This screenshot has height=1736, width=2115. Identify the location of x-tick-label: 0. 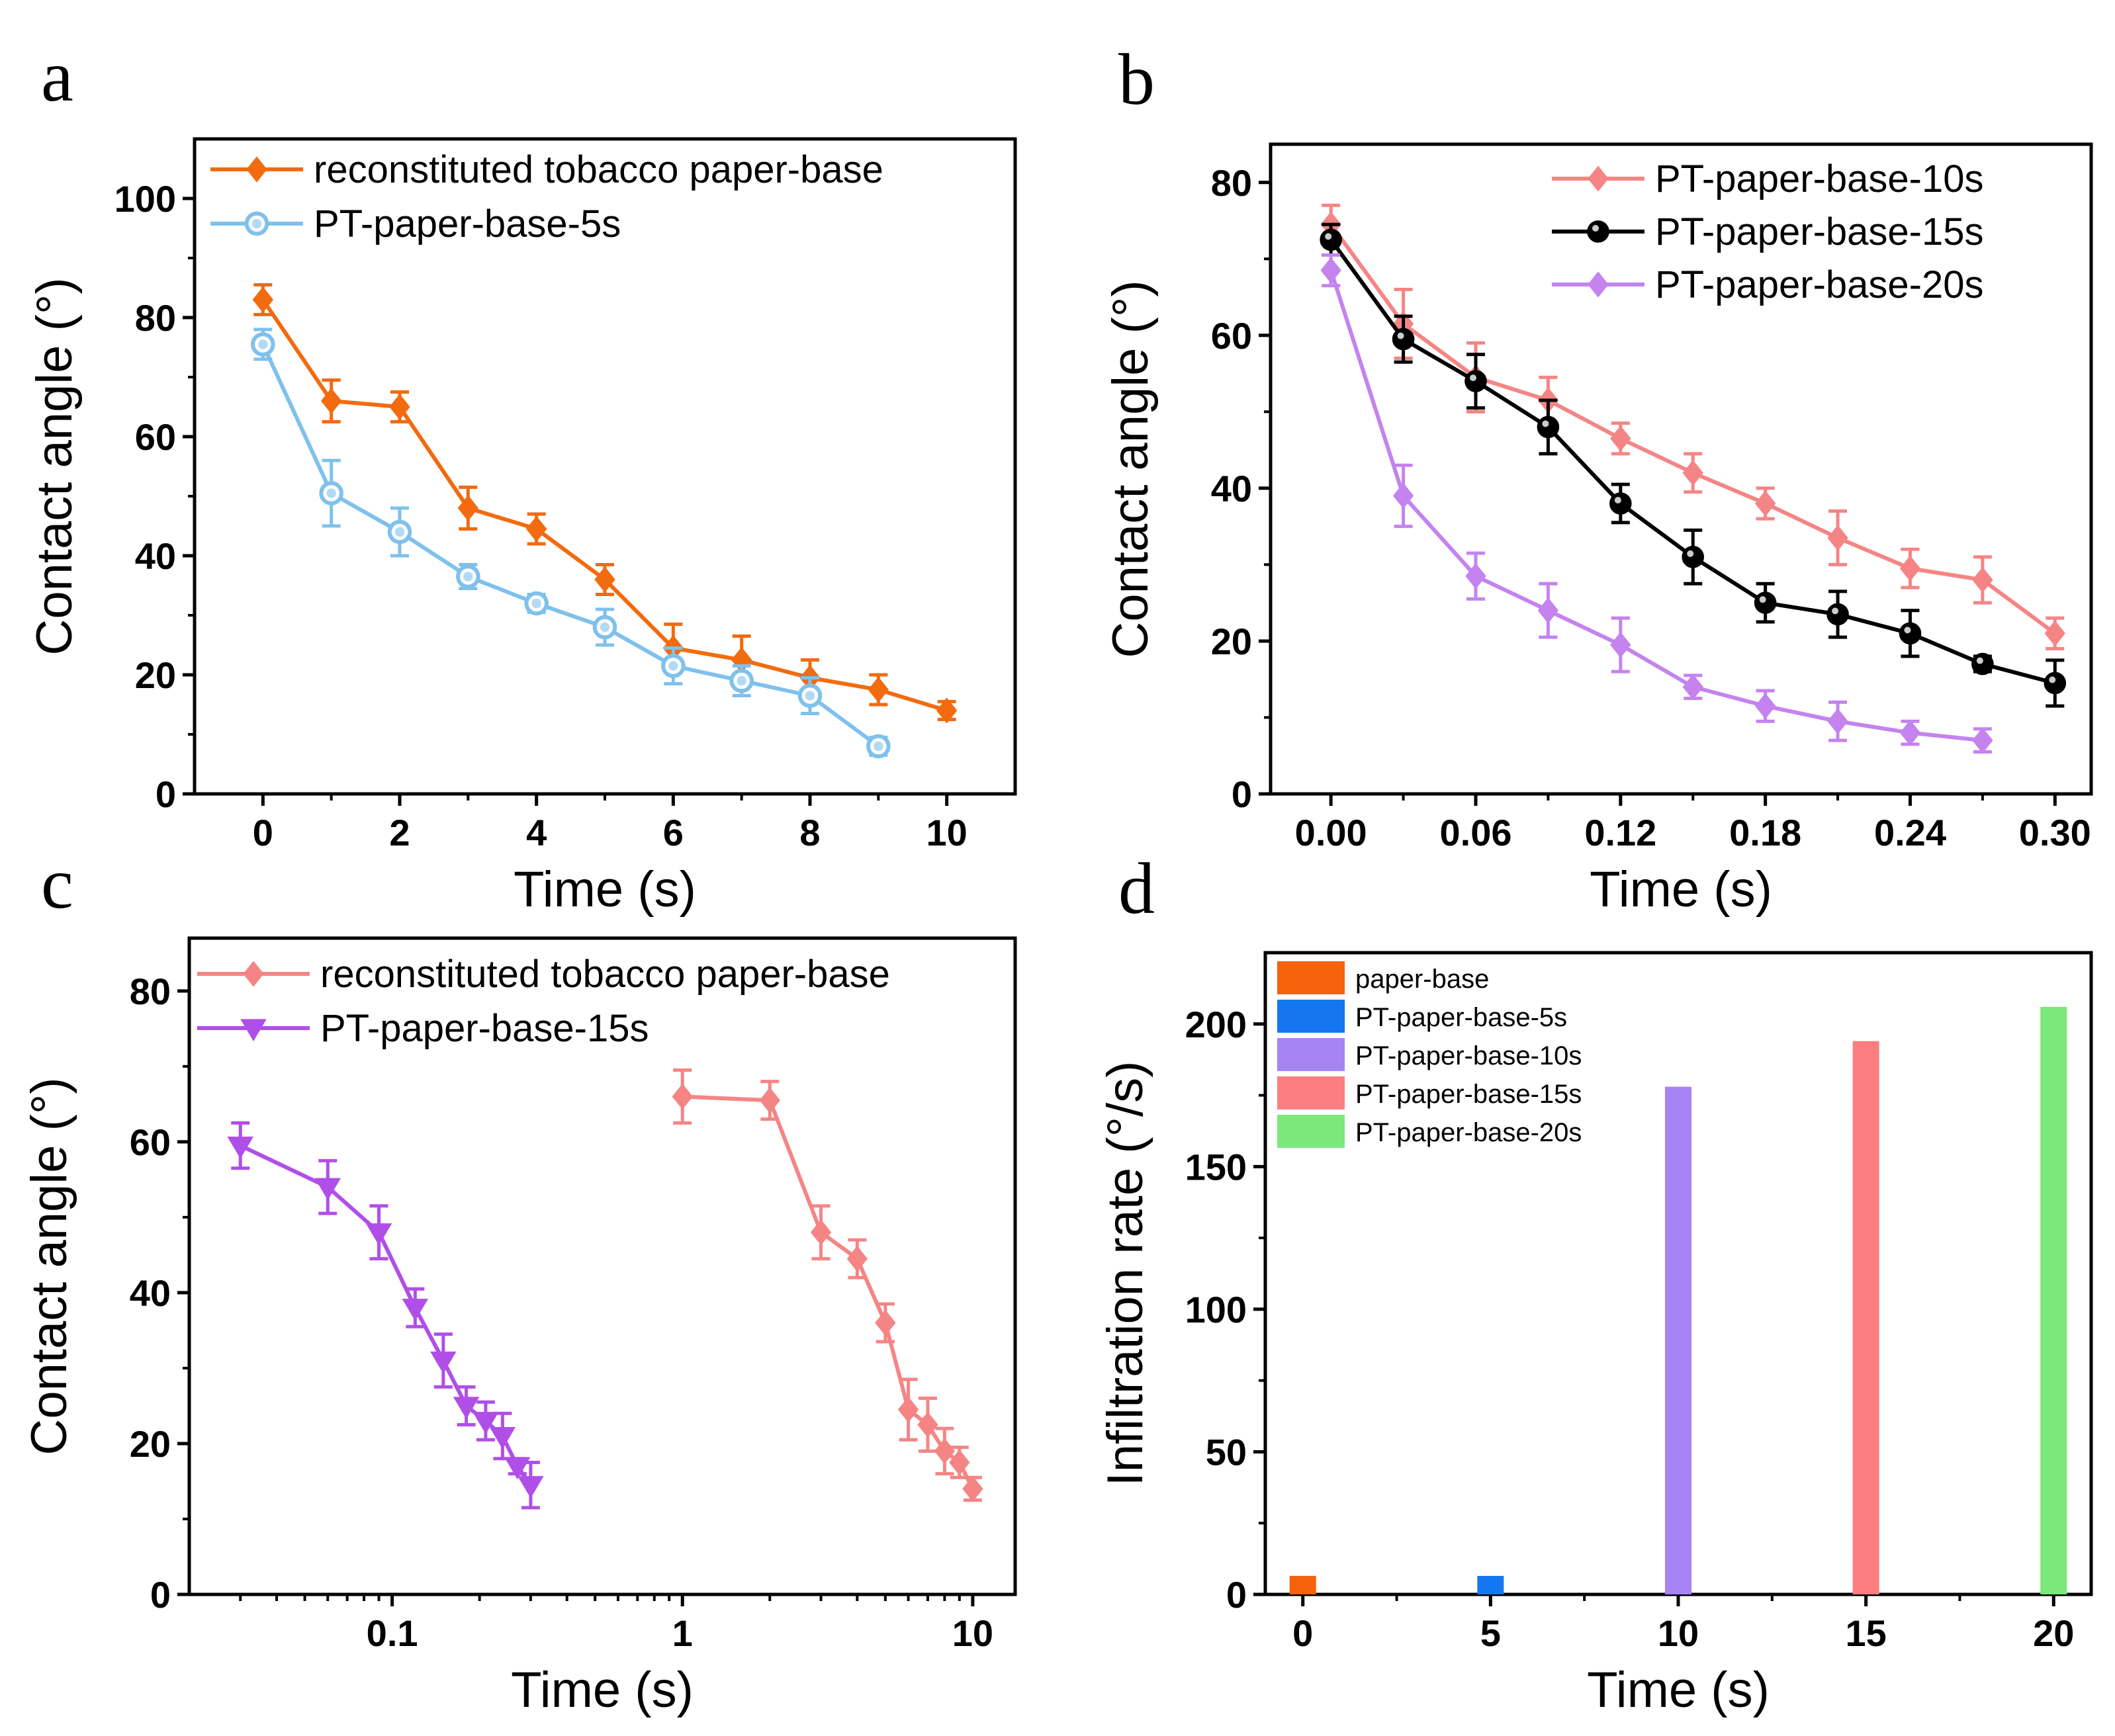
(263, 832).